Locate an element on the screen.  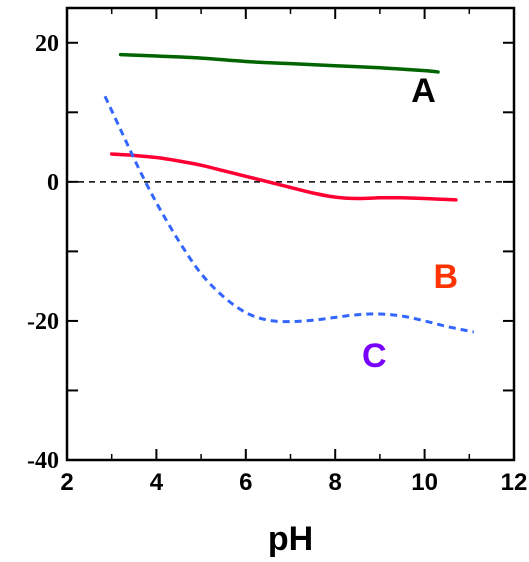
series-line-a is located at coordinates (279, 63).